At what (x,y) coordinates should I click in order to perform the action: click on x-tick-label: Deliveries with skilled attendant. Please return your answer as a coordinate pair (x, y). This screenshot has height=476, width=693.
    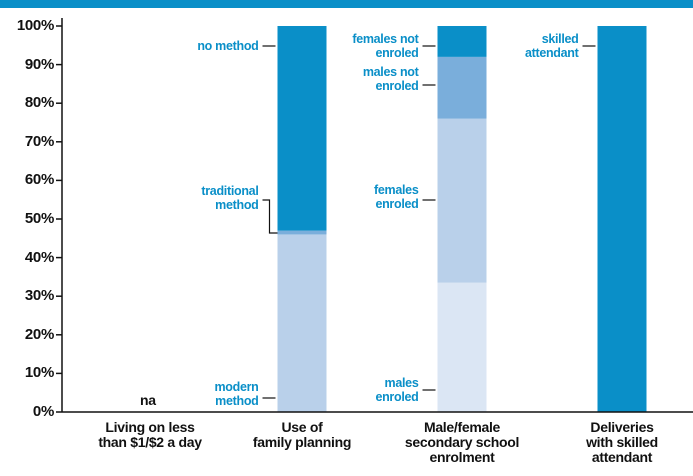
    Looking at the image, I should click on (622, 442).